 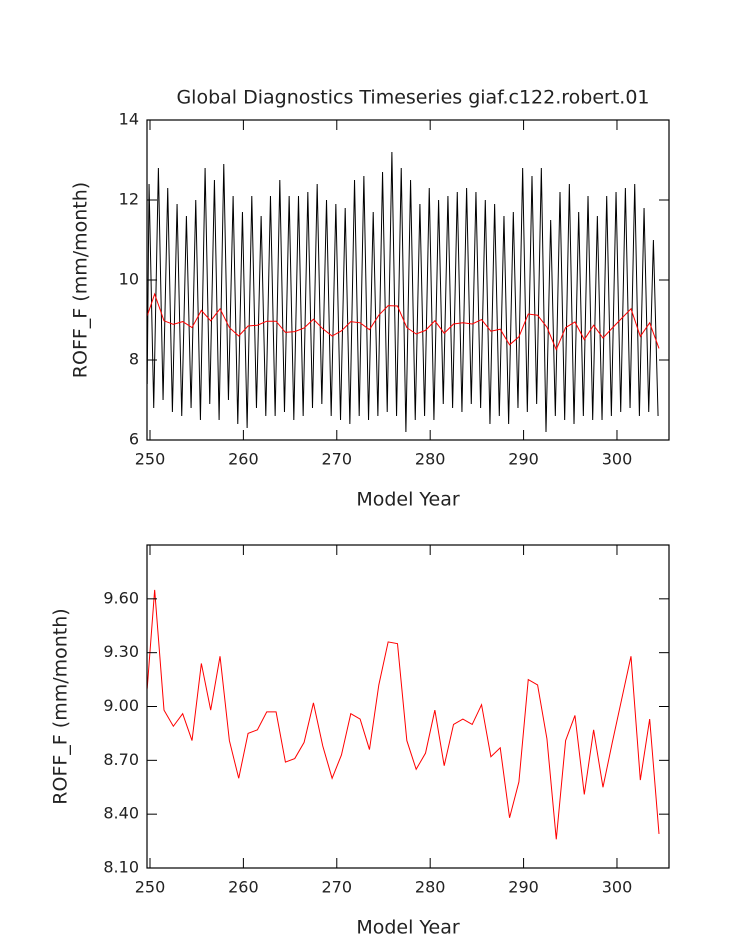 What do you see at coordinates (129, 119) in the screenshot?
I see `y-tick-label: 14` at bounding box center [129, 119].